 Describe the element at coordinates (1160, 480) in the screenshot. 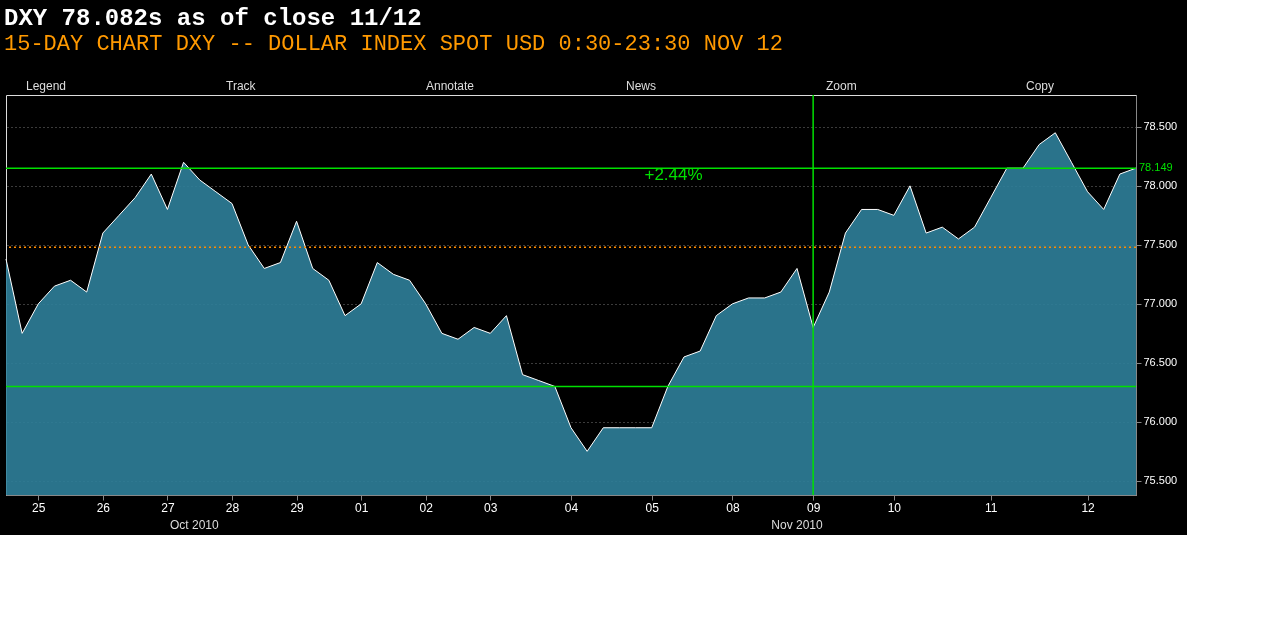

I see `y-tick-label: 75.500` at that location.